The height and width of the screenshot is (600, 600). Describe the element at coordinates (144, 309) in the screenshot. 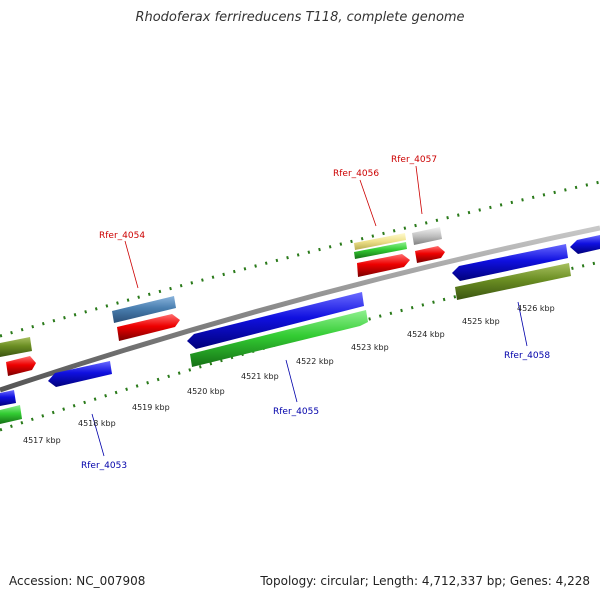

I see `gene-steel-rfer4054` at that location.